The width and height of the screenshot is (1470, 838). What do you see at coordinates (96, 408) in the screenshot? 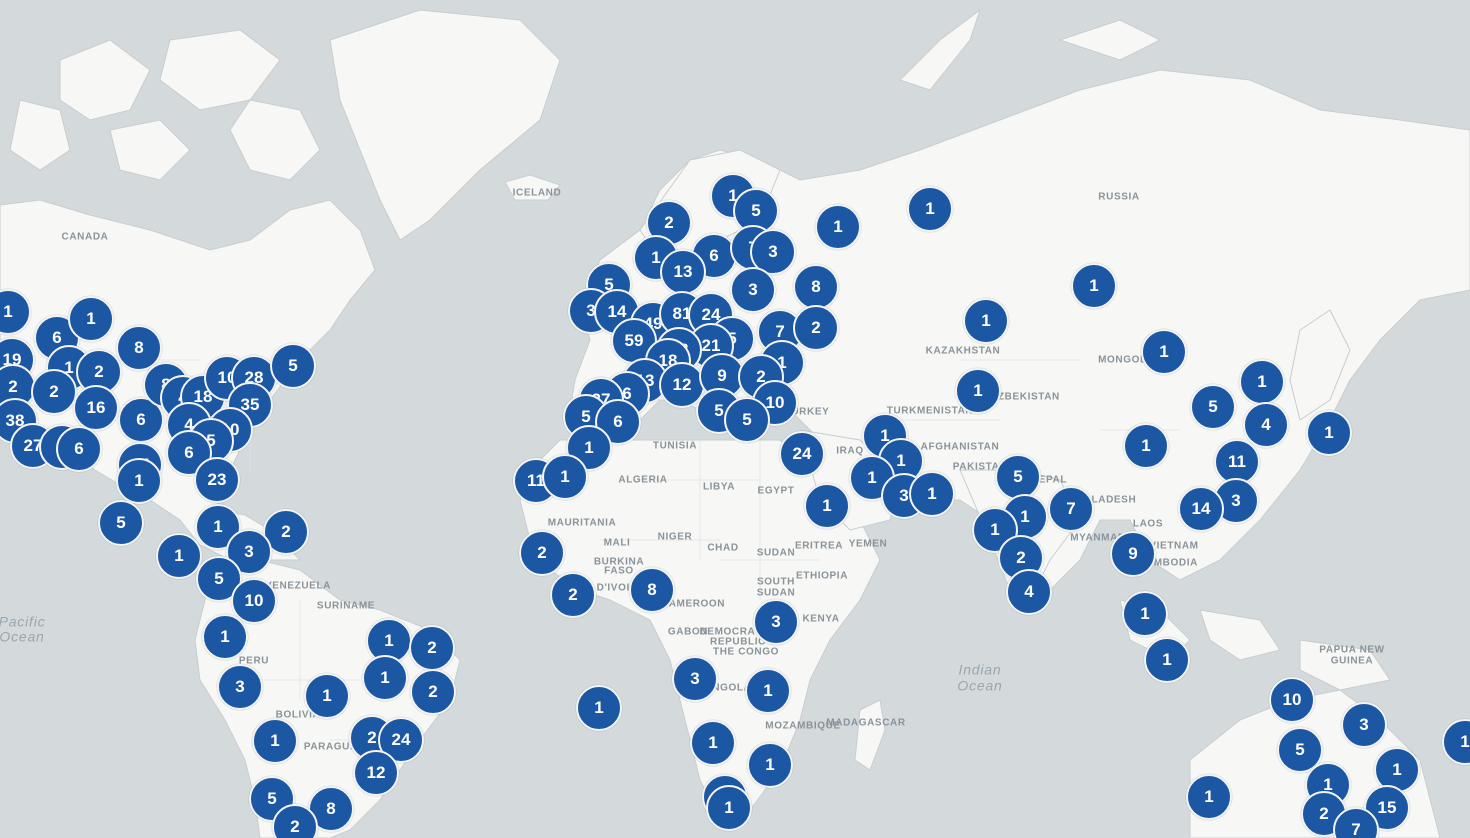
I see `cluster-marker: 16` at bounding box center [96, 408].